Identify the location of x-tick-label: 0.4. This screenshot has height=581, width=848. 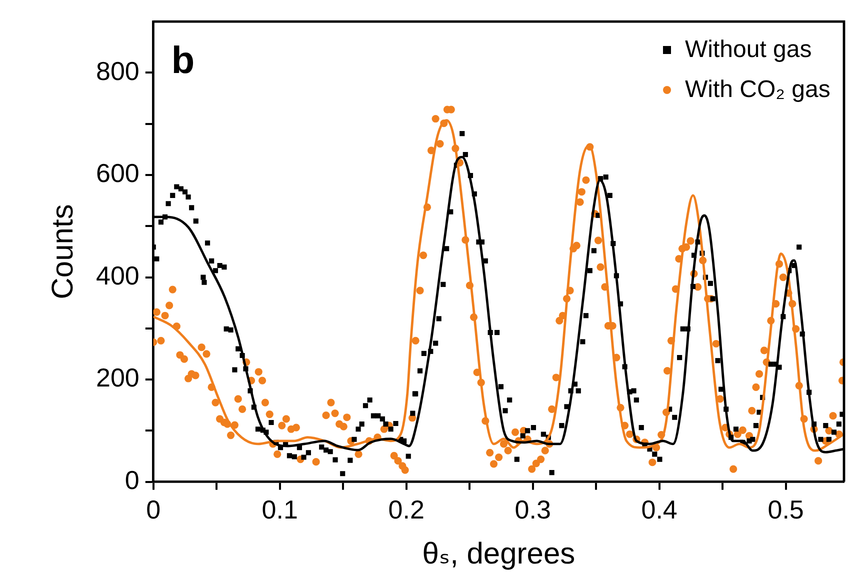
(659, 509).